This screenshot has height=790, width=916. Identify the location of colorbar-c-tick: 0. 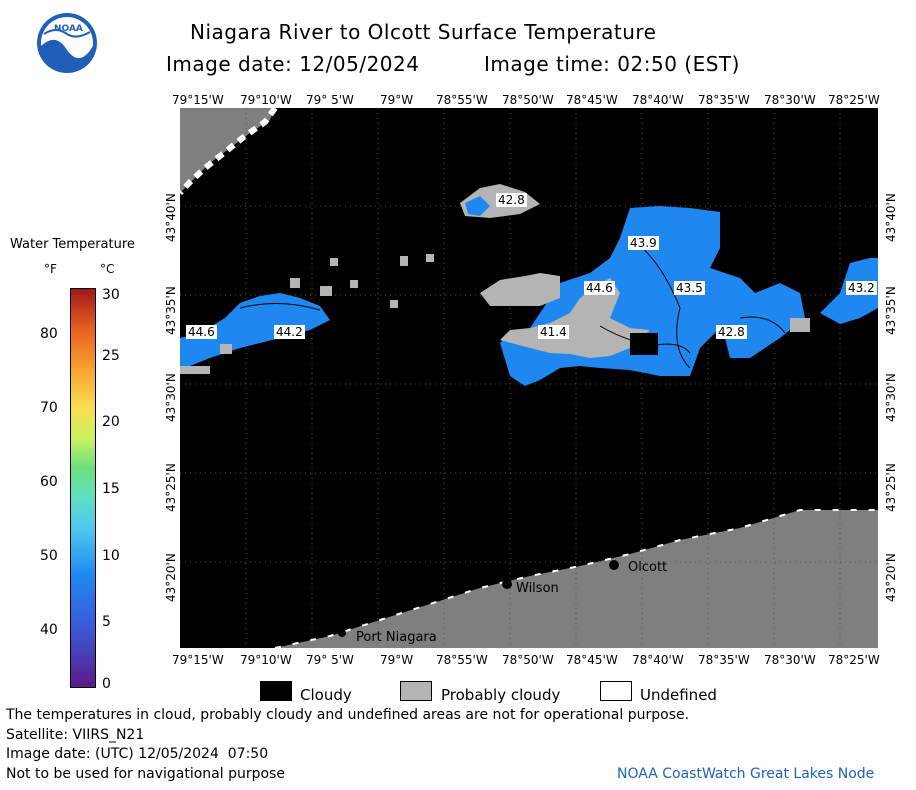
(106, 684).